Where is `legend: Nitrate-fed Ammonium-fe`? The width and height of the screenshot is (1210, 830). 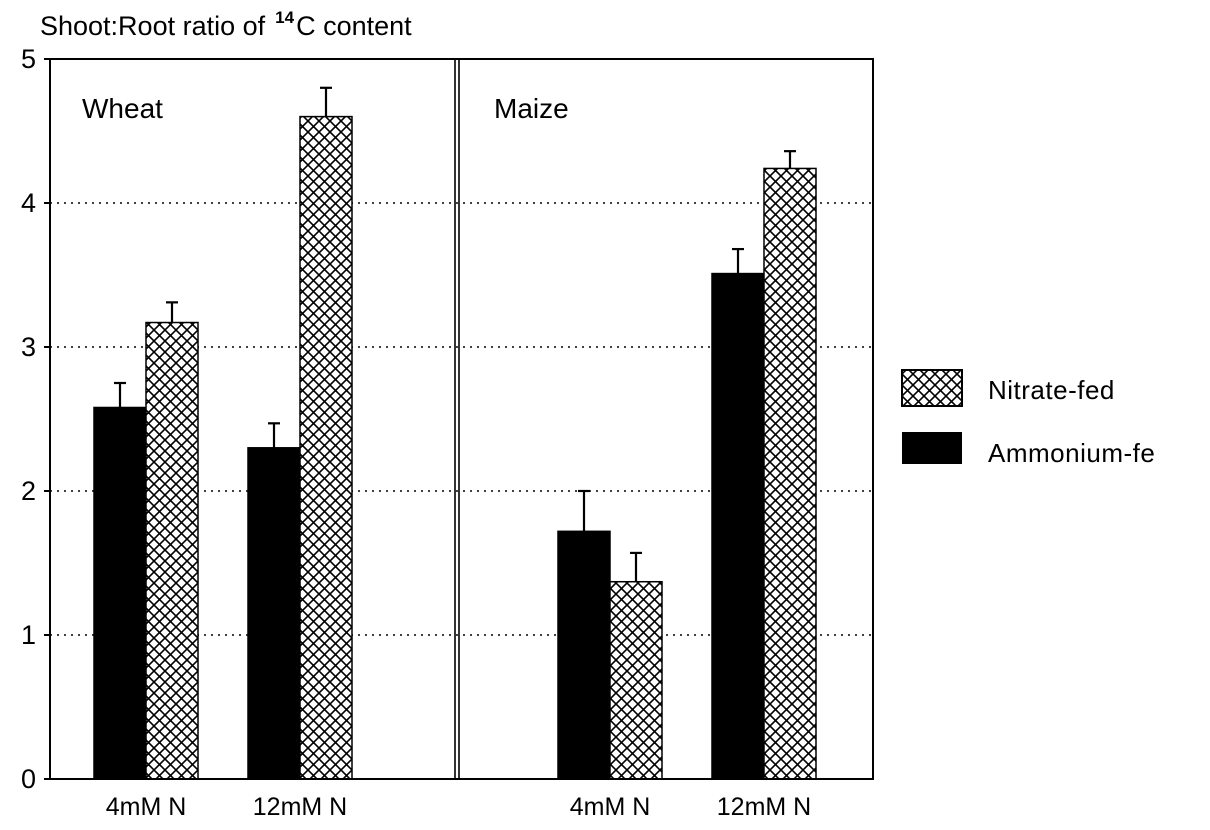 legend: Nitrate-fed Ammonium-fe is located at coordinates (1028, 418).